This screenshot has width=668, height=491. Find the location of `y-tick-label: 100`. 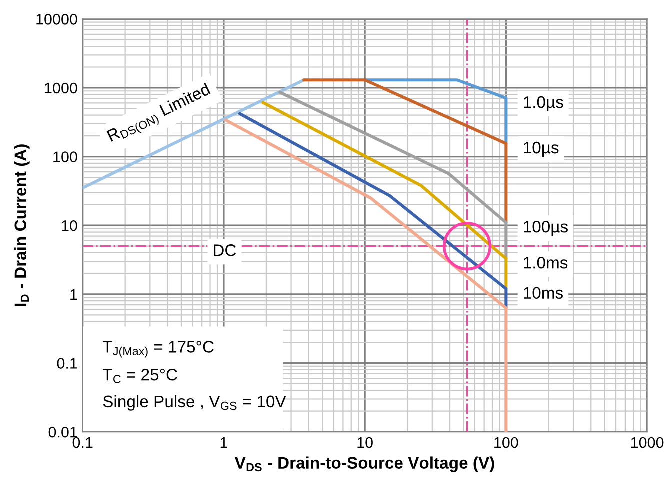

y-tick-label: 100 is located at coordinates (66, 157).